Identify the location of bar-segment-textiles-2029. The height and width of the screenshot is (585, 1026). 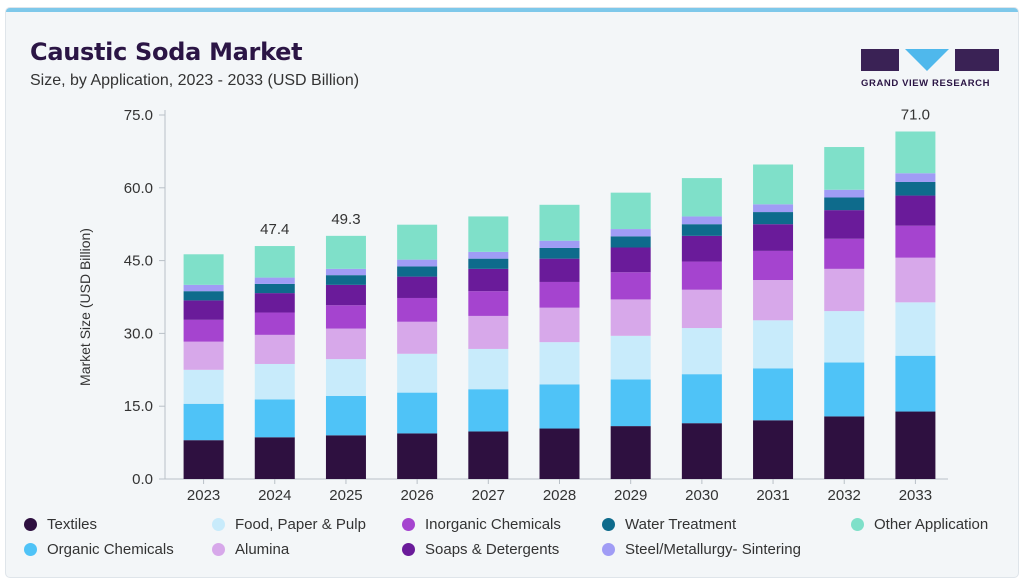
(630, 452).